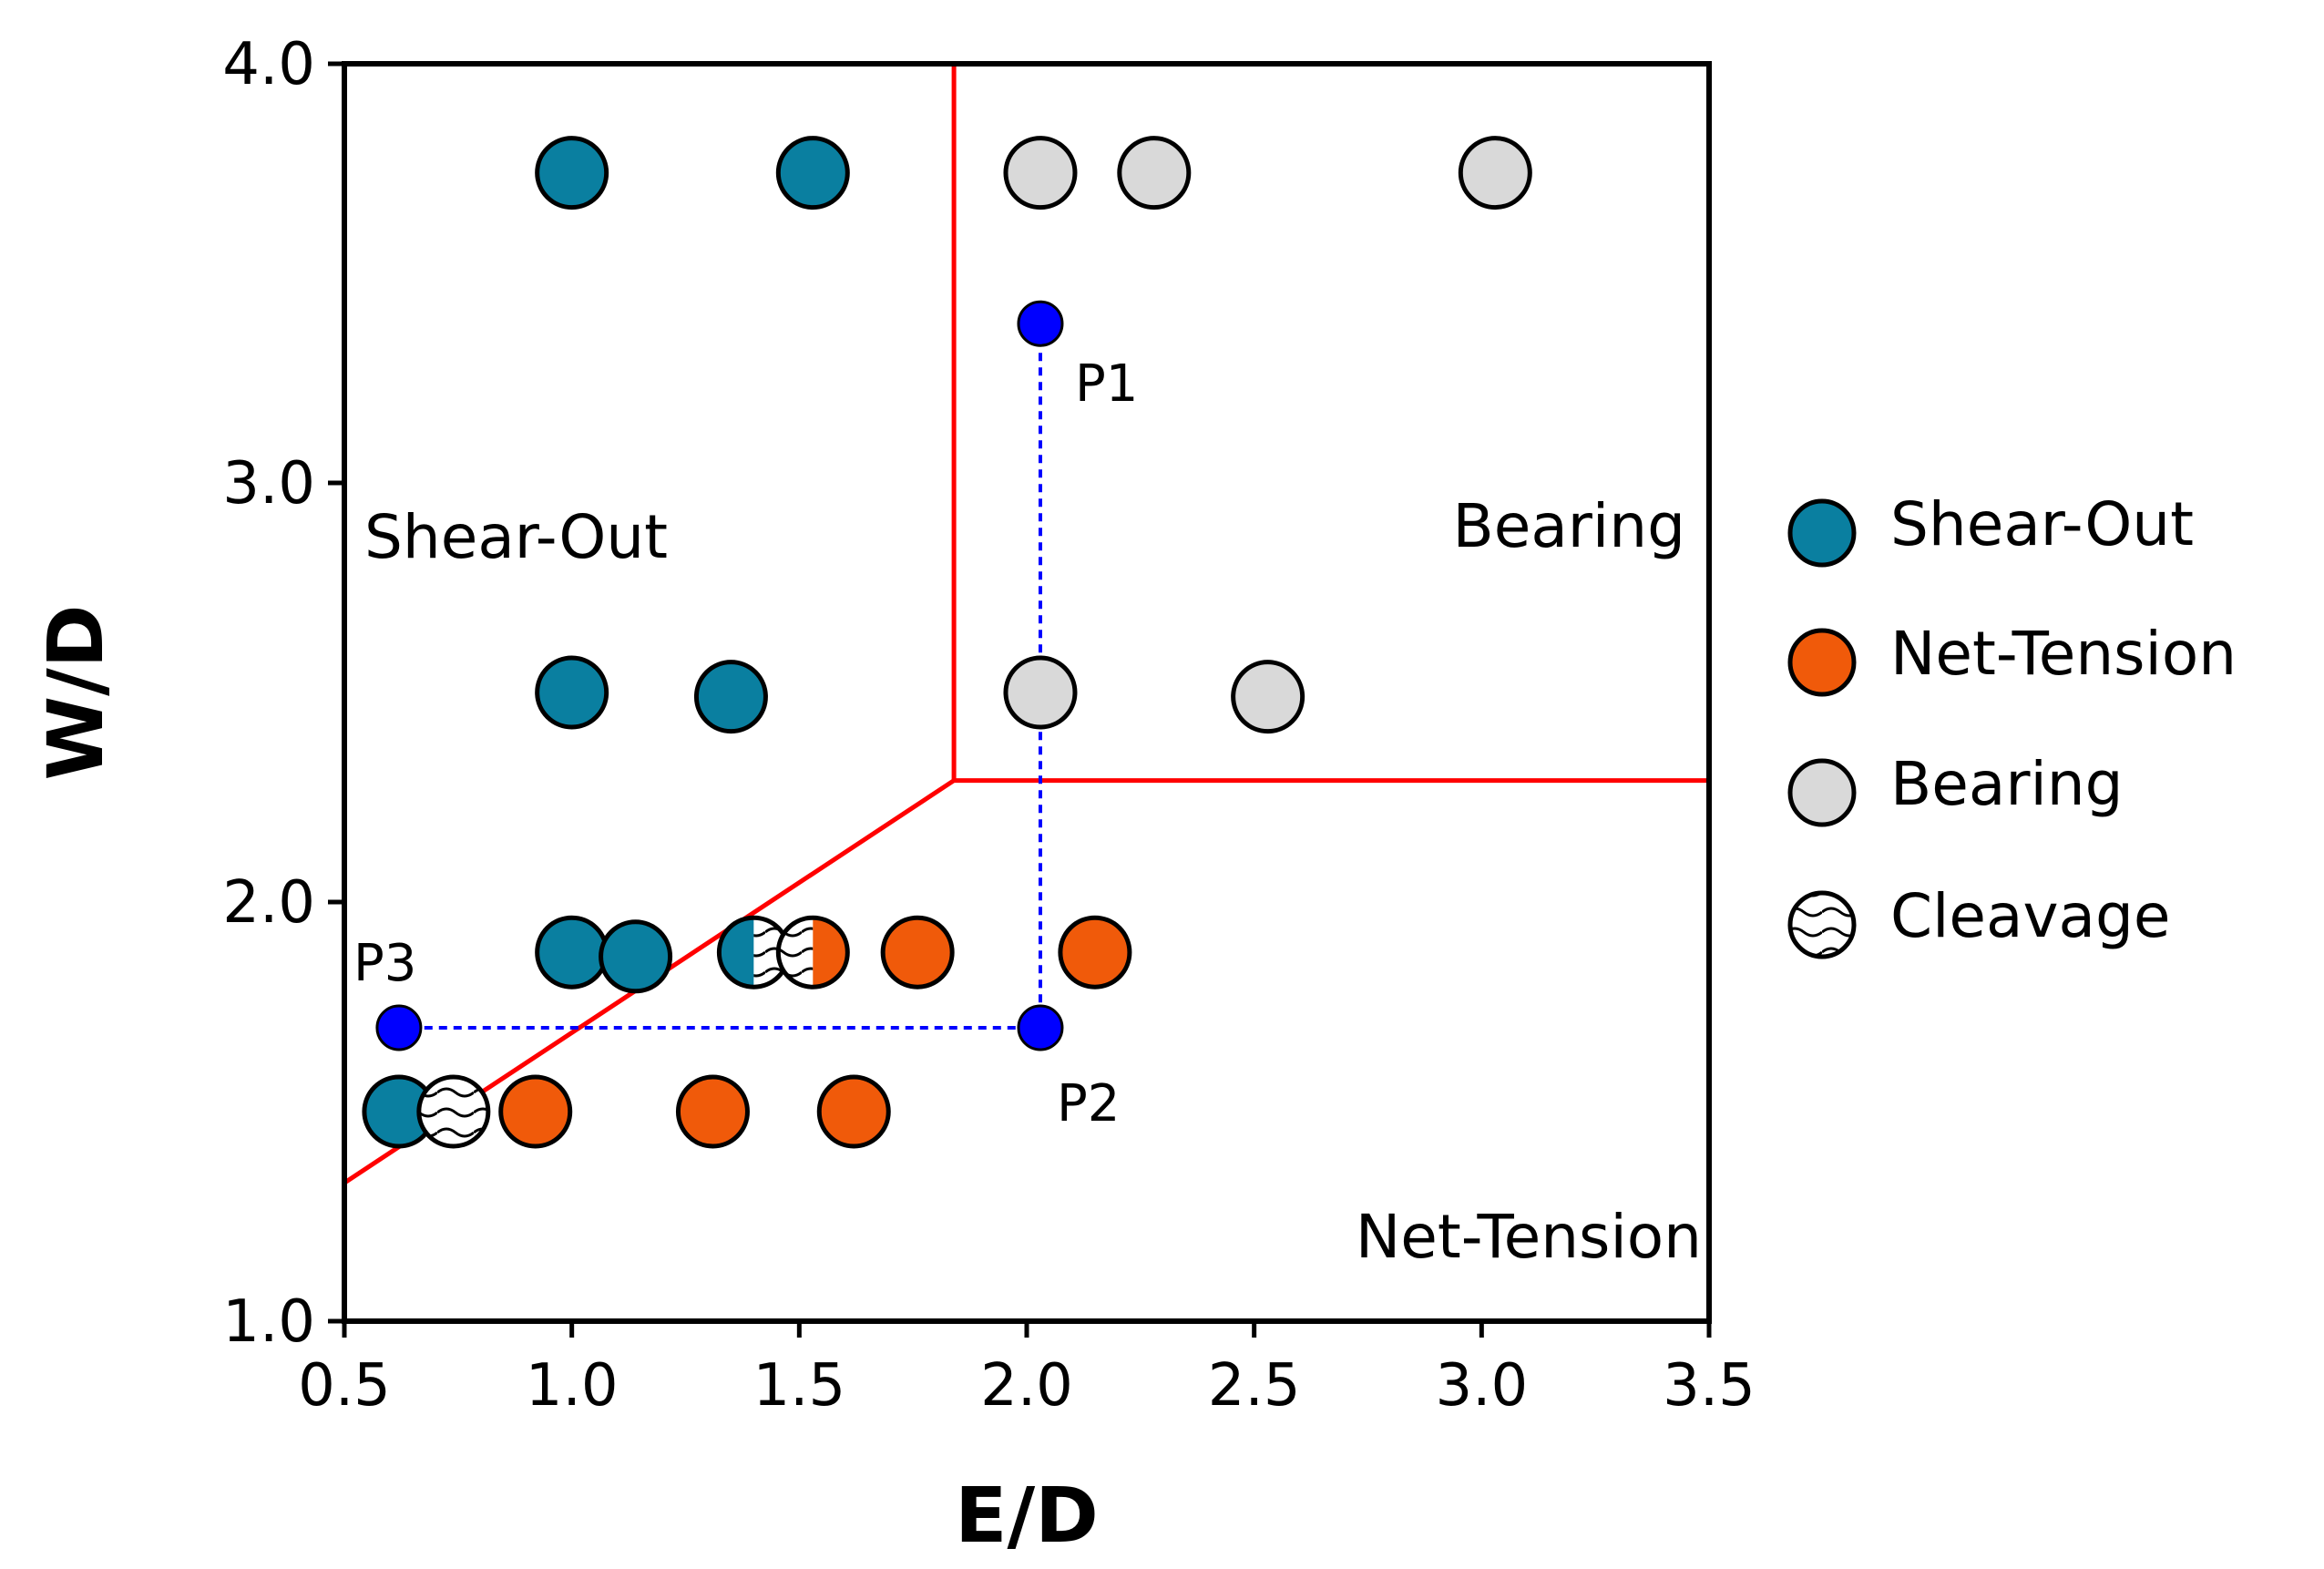 The height and width of the screenshot is (1569, 2324). Describe the element at coordinates (1568, 526) in the screenshot. I see `region-label-bearing: Bearing` at that location.